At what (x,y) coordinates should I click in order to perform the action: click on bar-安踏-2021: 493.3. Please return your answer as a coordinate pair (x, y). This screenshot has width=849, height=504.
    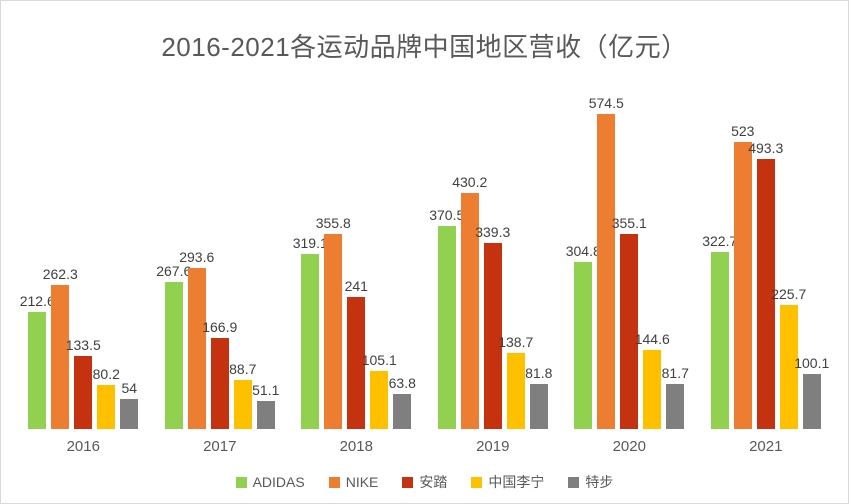
    Looking at the image, I should click on (765, 284).